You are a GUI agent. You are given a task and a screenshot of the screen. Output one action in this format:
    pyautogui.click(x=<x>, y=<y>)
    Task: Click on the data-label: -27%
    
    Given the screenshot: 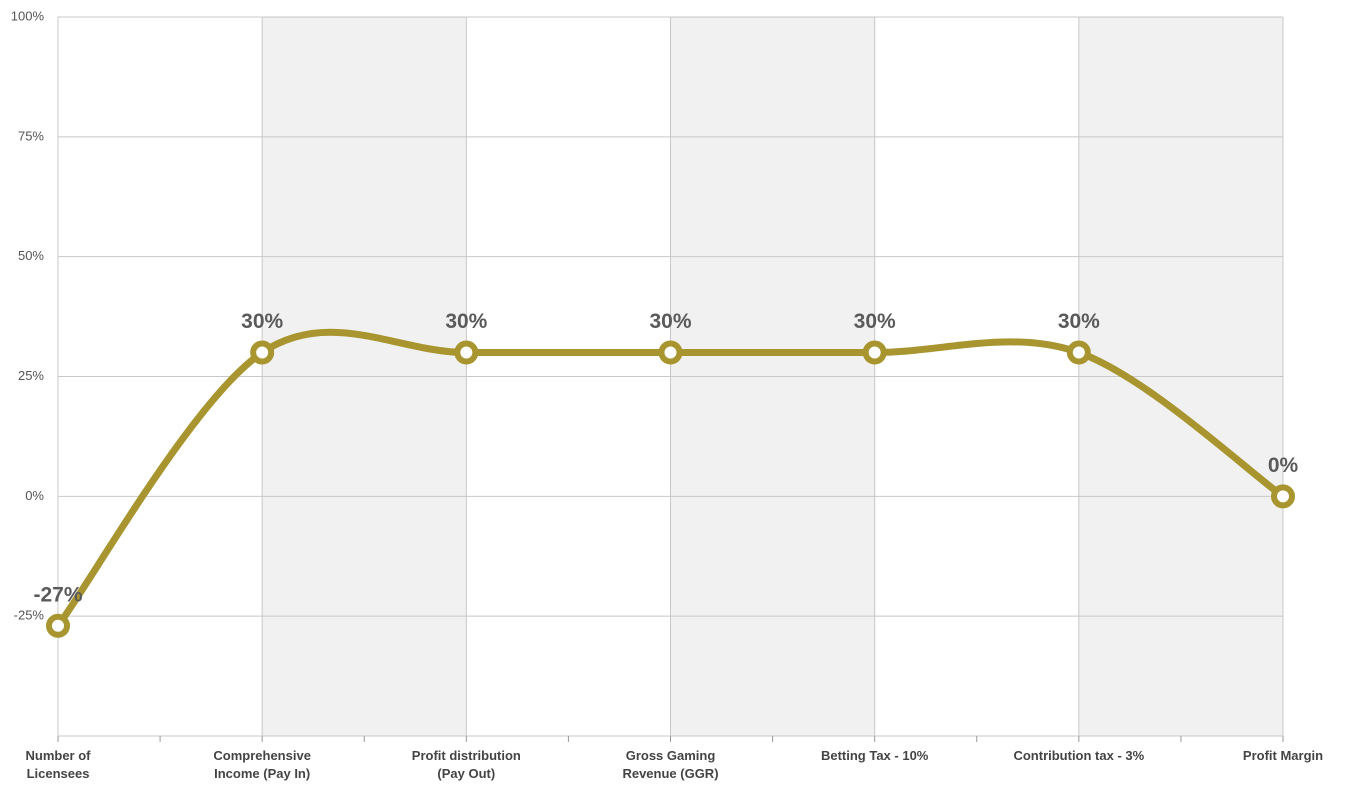 What is the action you would take?
    pyautogui.click(x=57, y=594)
    